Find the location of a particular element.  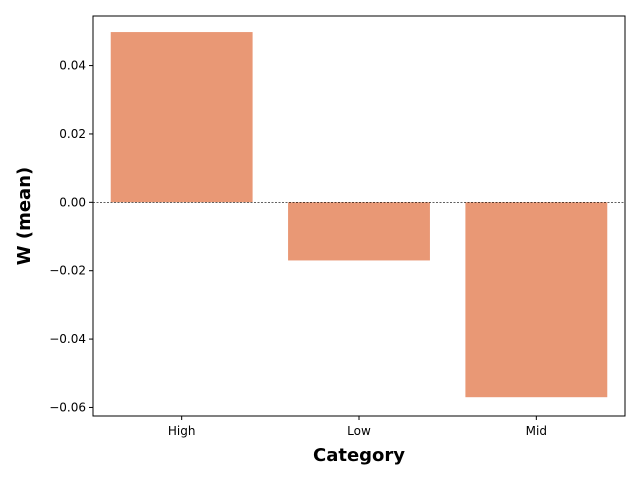

y-tick-label: −0.06 is located at coordinates (67, 407).